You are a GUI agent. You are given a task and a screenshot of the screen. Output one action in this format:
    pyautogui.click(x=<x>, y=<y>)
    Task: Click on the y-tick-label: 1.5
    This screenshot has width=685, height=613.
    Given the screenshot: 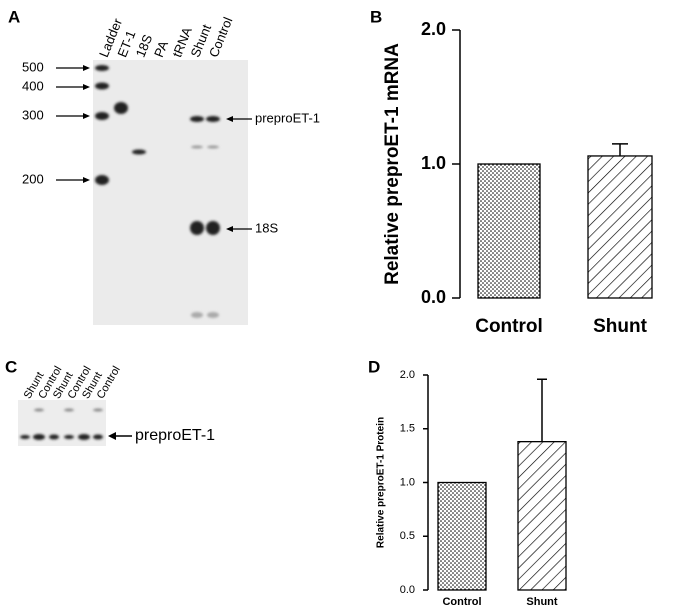 What is the action you would take?
    pyautogui.click(x=407, y=429)
    